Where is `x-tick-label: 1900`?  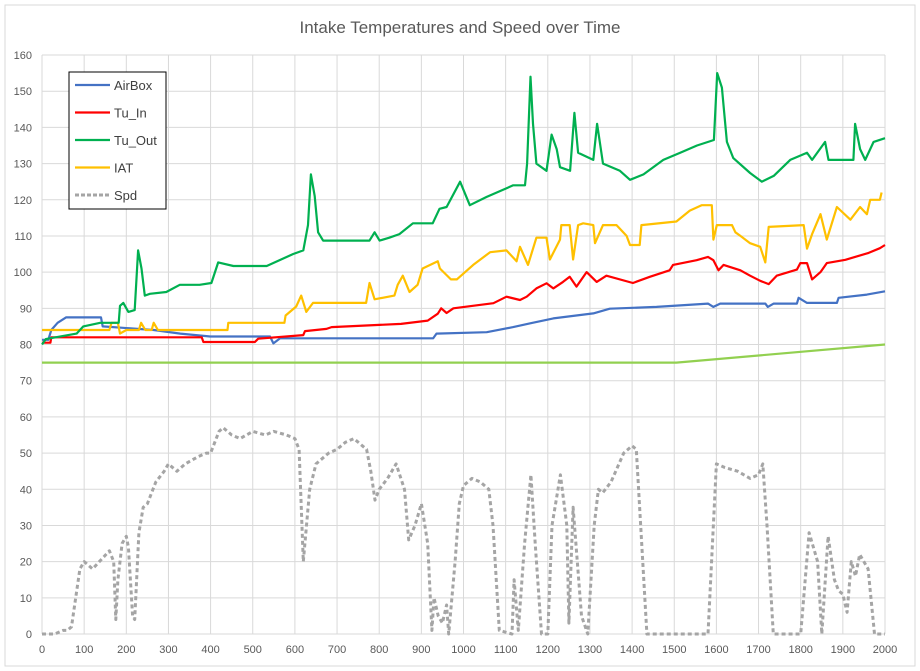 x-tick-label: 1900 is located at coordinates (843, 650).